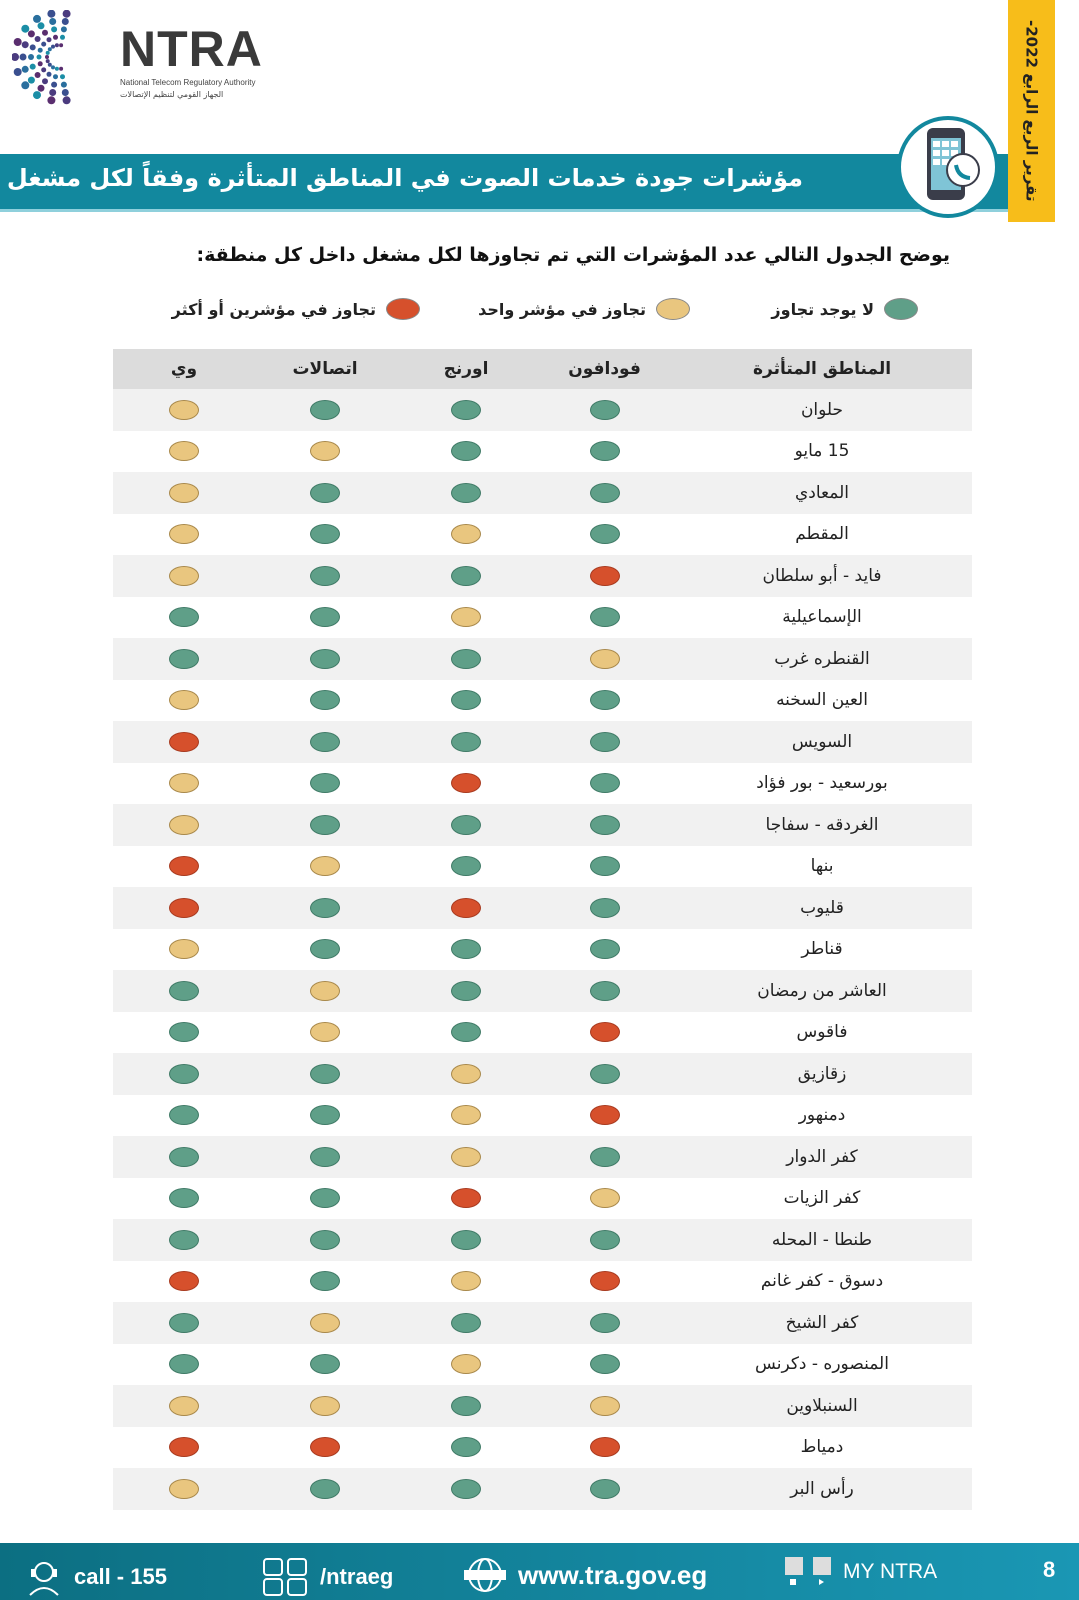 This screenshot has width=1079, height=1600. Describe the element at coordinates (357, 1576) in the screenshot. I see `social-handle: /ntraeg` at that location.